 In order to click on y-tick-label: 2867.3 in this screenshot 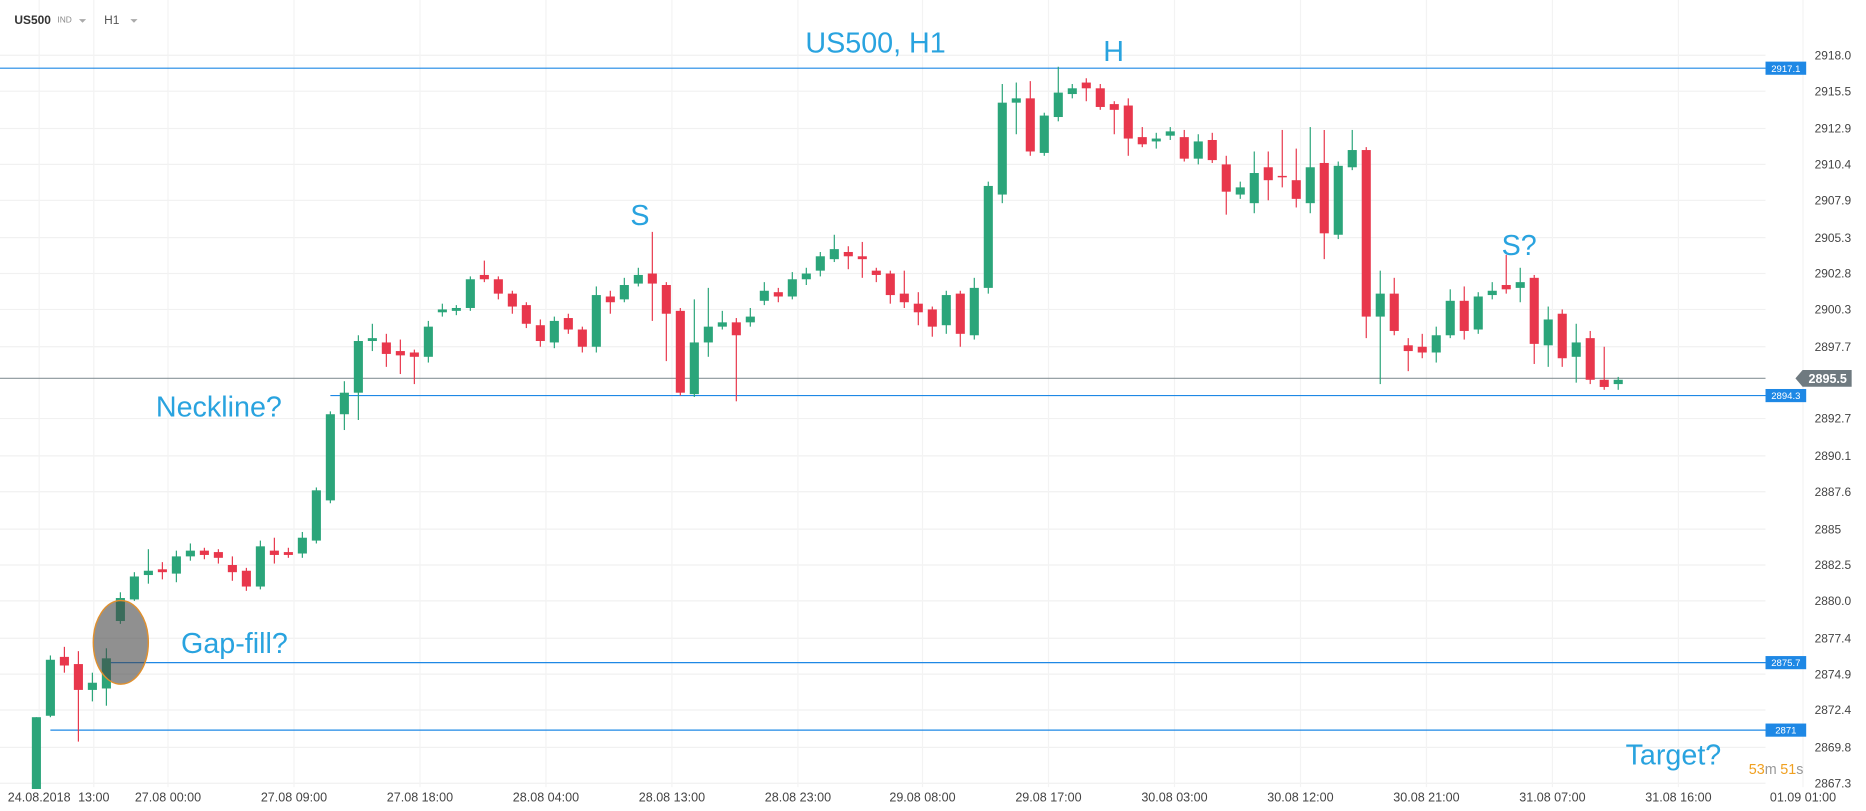, I will do `click(1833, 783)`.